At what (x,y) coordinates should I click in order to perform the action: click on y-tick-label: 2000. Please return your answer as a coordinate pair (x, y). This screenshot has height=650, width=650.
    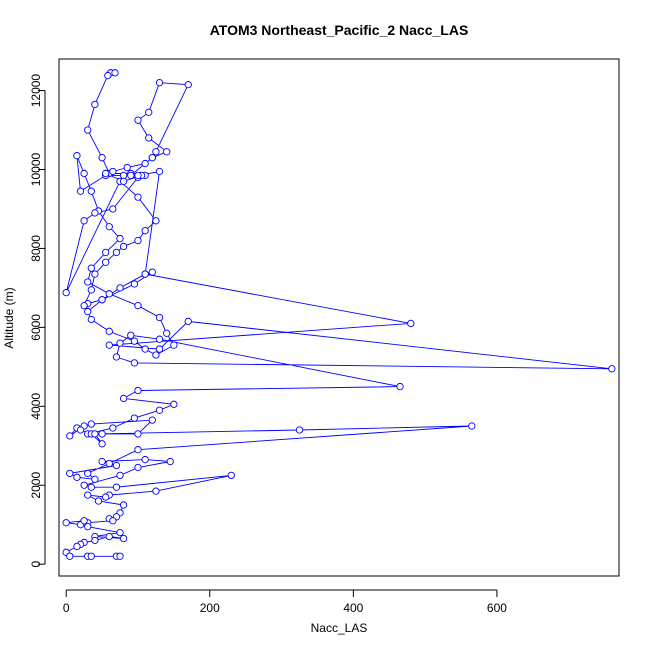
    Looking at the image, I should click on (36, 485).